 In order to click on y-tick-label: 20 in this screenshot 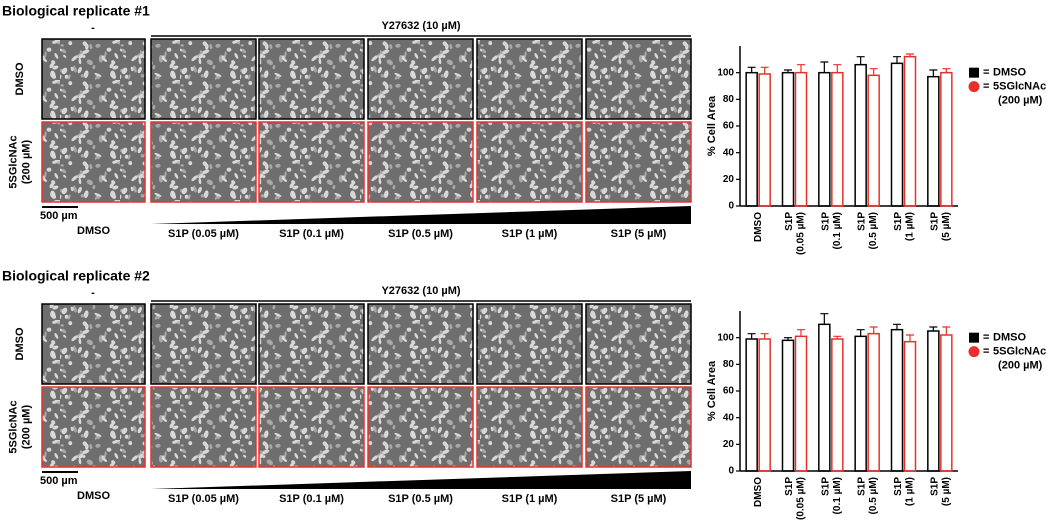, I will do `click(729, 179)`.